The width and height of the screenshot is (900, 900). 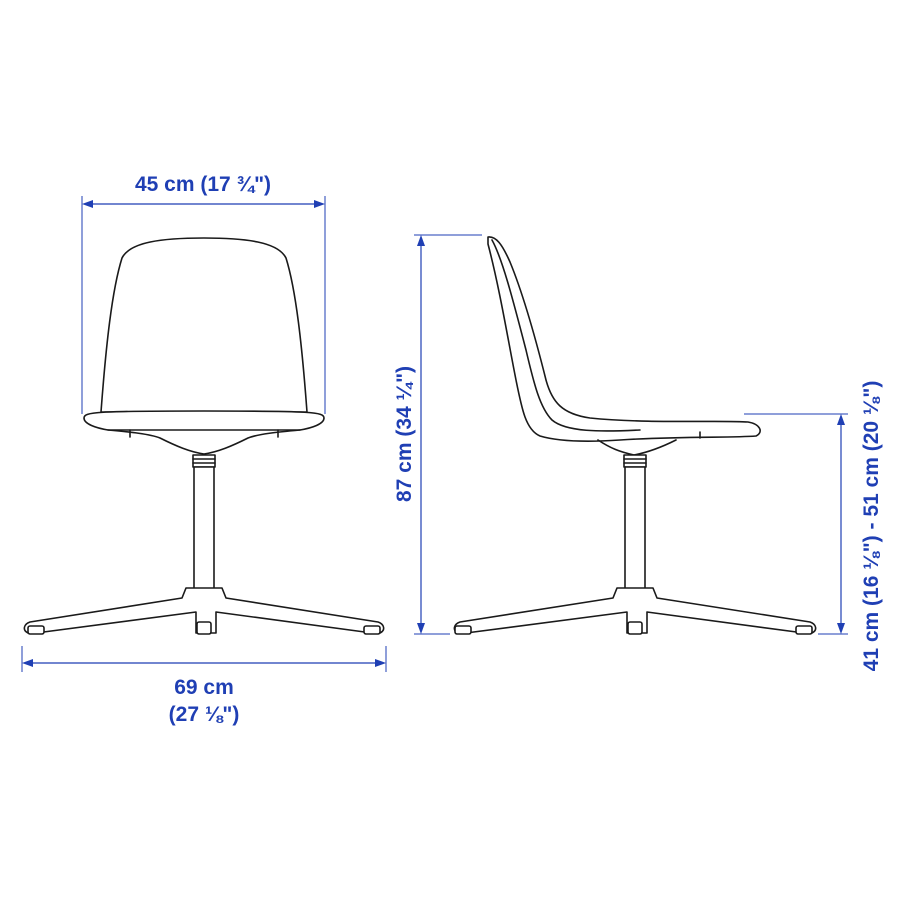 What do you see at coordinates (463, 630) in the screenshot?
I see `side-foot-left` at bounding box center [463, 630].